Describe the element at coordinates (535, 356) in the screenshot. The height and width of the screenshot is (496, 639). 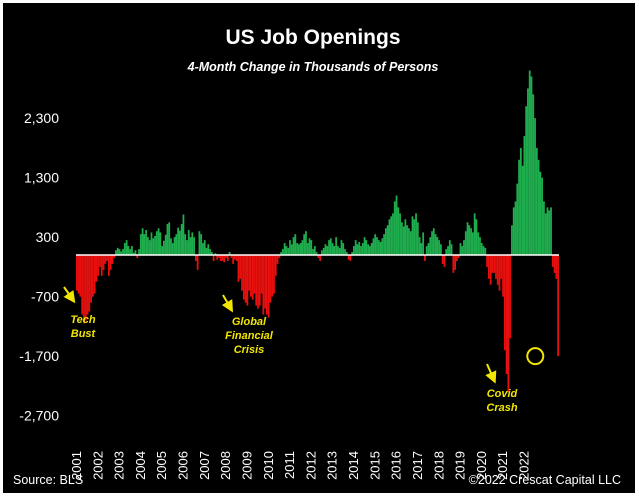
I see `latest-reading-highlight` at that location.